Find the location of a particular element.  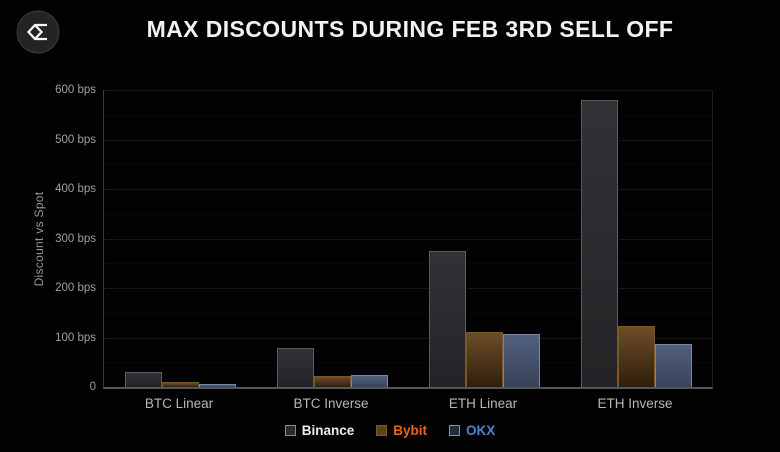

y-tick-label: 100 bps is located at coordinates (75, 337).